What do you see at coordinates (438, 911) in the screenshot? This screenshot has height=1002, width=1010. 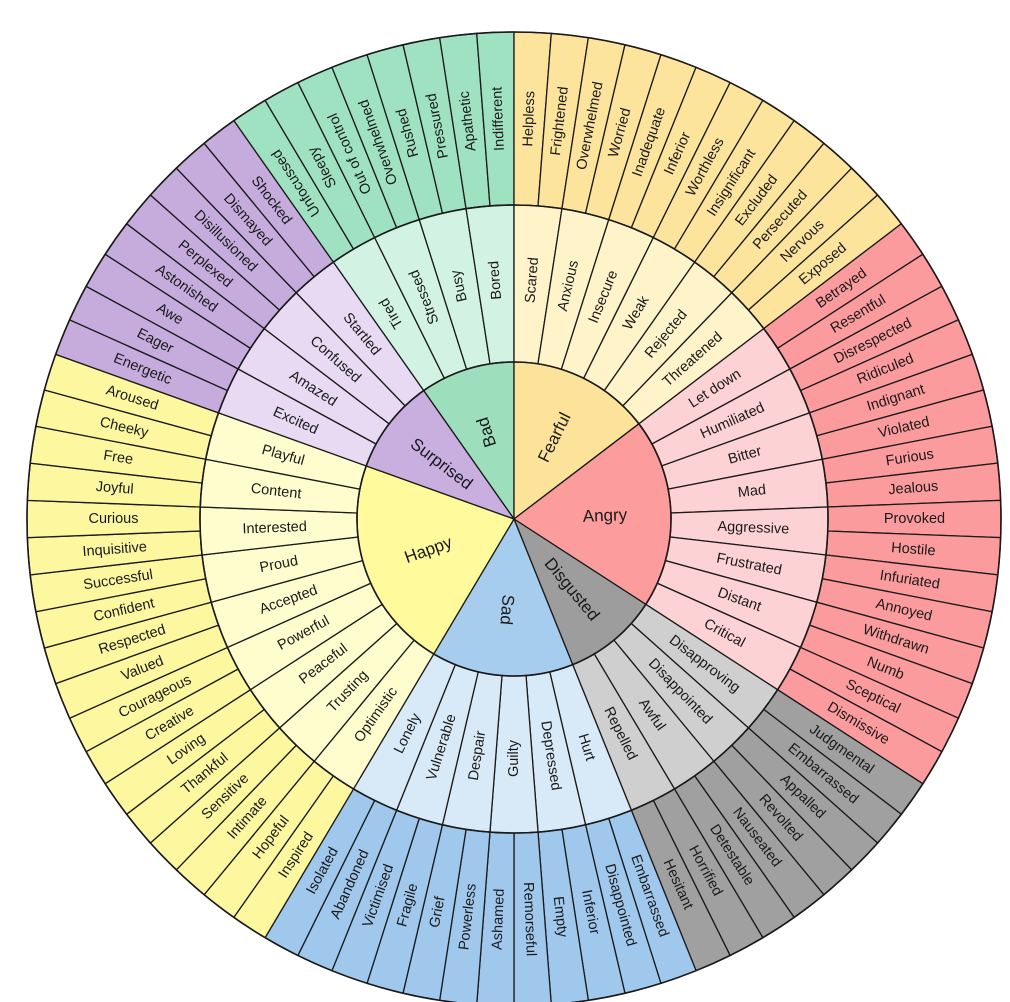 I see `outer-label-grief: Grief` at bounding box center [438, 911].